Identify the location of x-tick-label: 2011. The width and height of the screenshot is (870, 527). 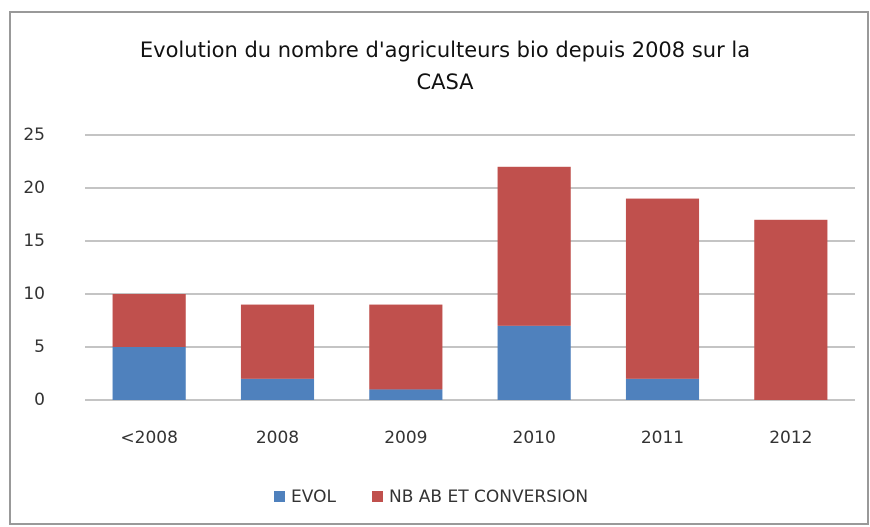
(662, 438).